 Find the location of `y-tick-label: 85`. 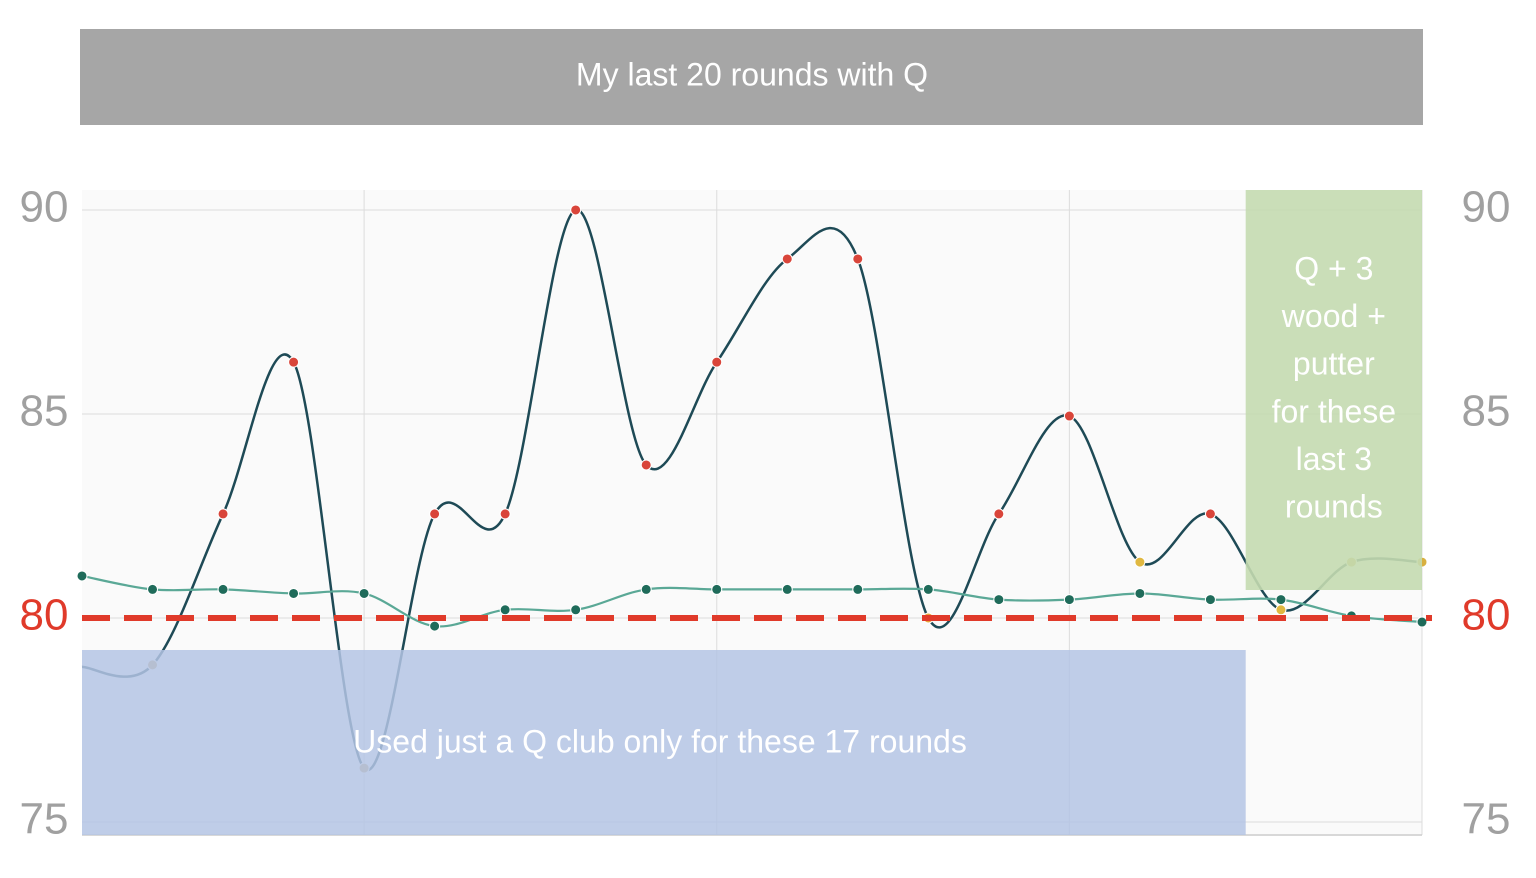

y-tick-label: 85 is located at coordinates (44, 411).